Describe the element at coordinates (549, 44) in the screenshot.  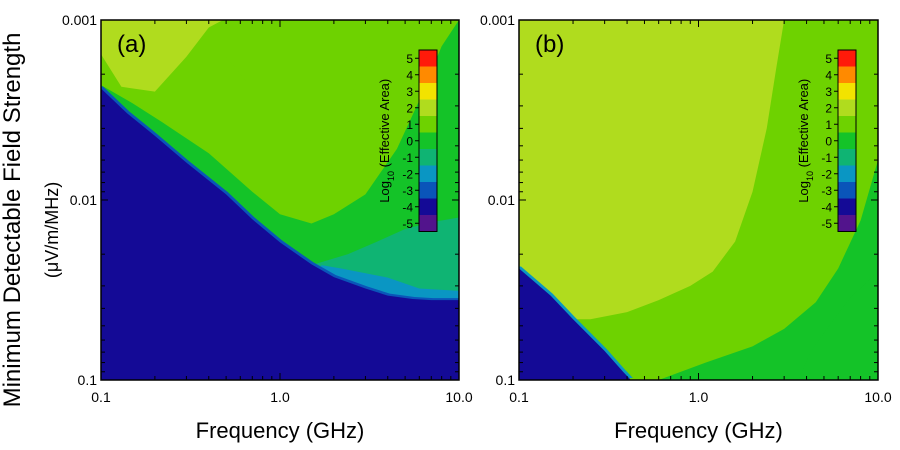
I see `panel-label: (b)` at that location.